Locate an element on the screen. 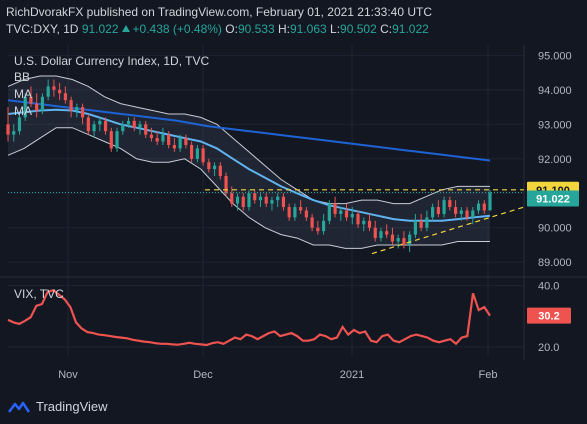 The height and width of the screenshot is (424, 587). last-price-badge-label: 91.022 is located at coordinates (553, 199).